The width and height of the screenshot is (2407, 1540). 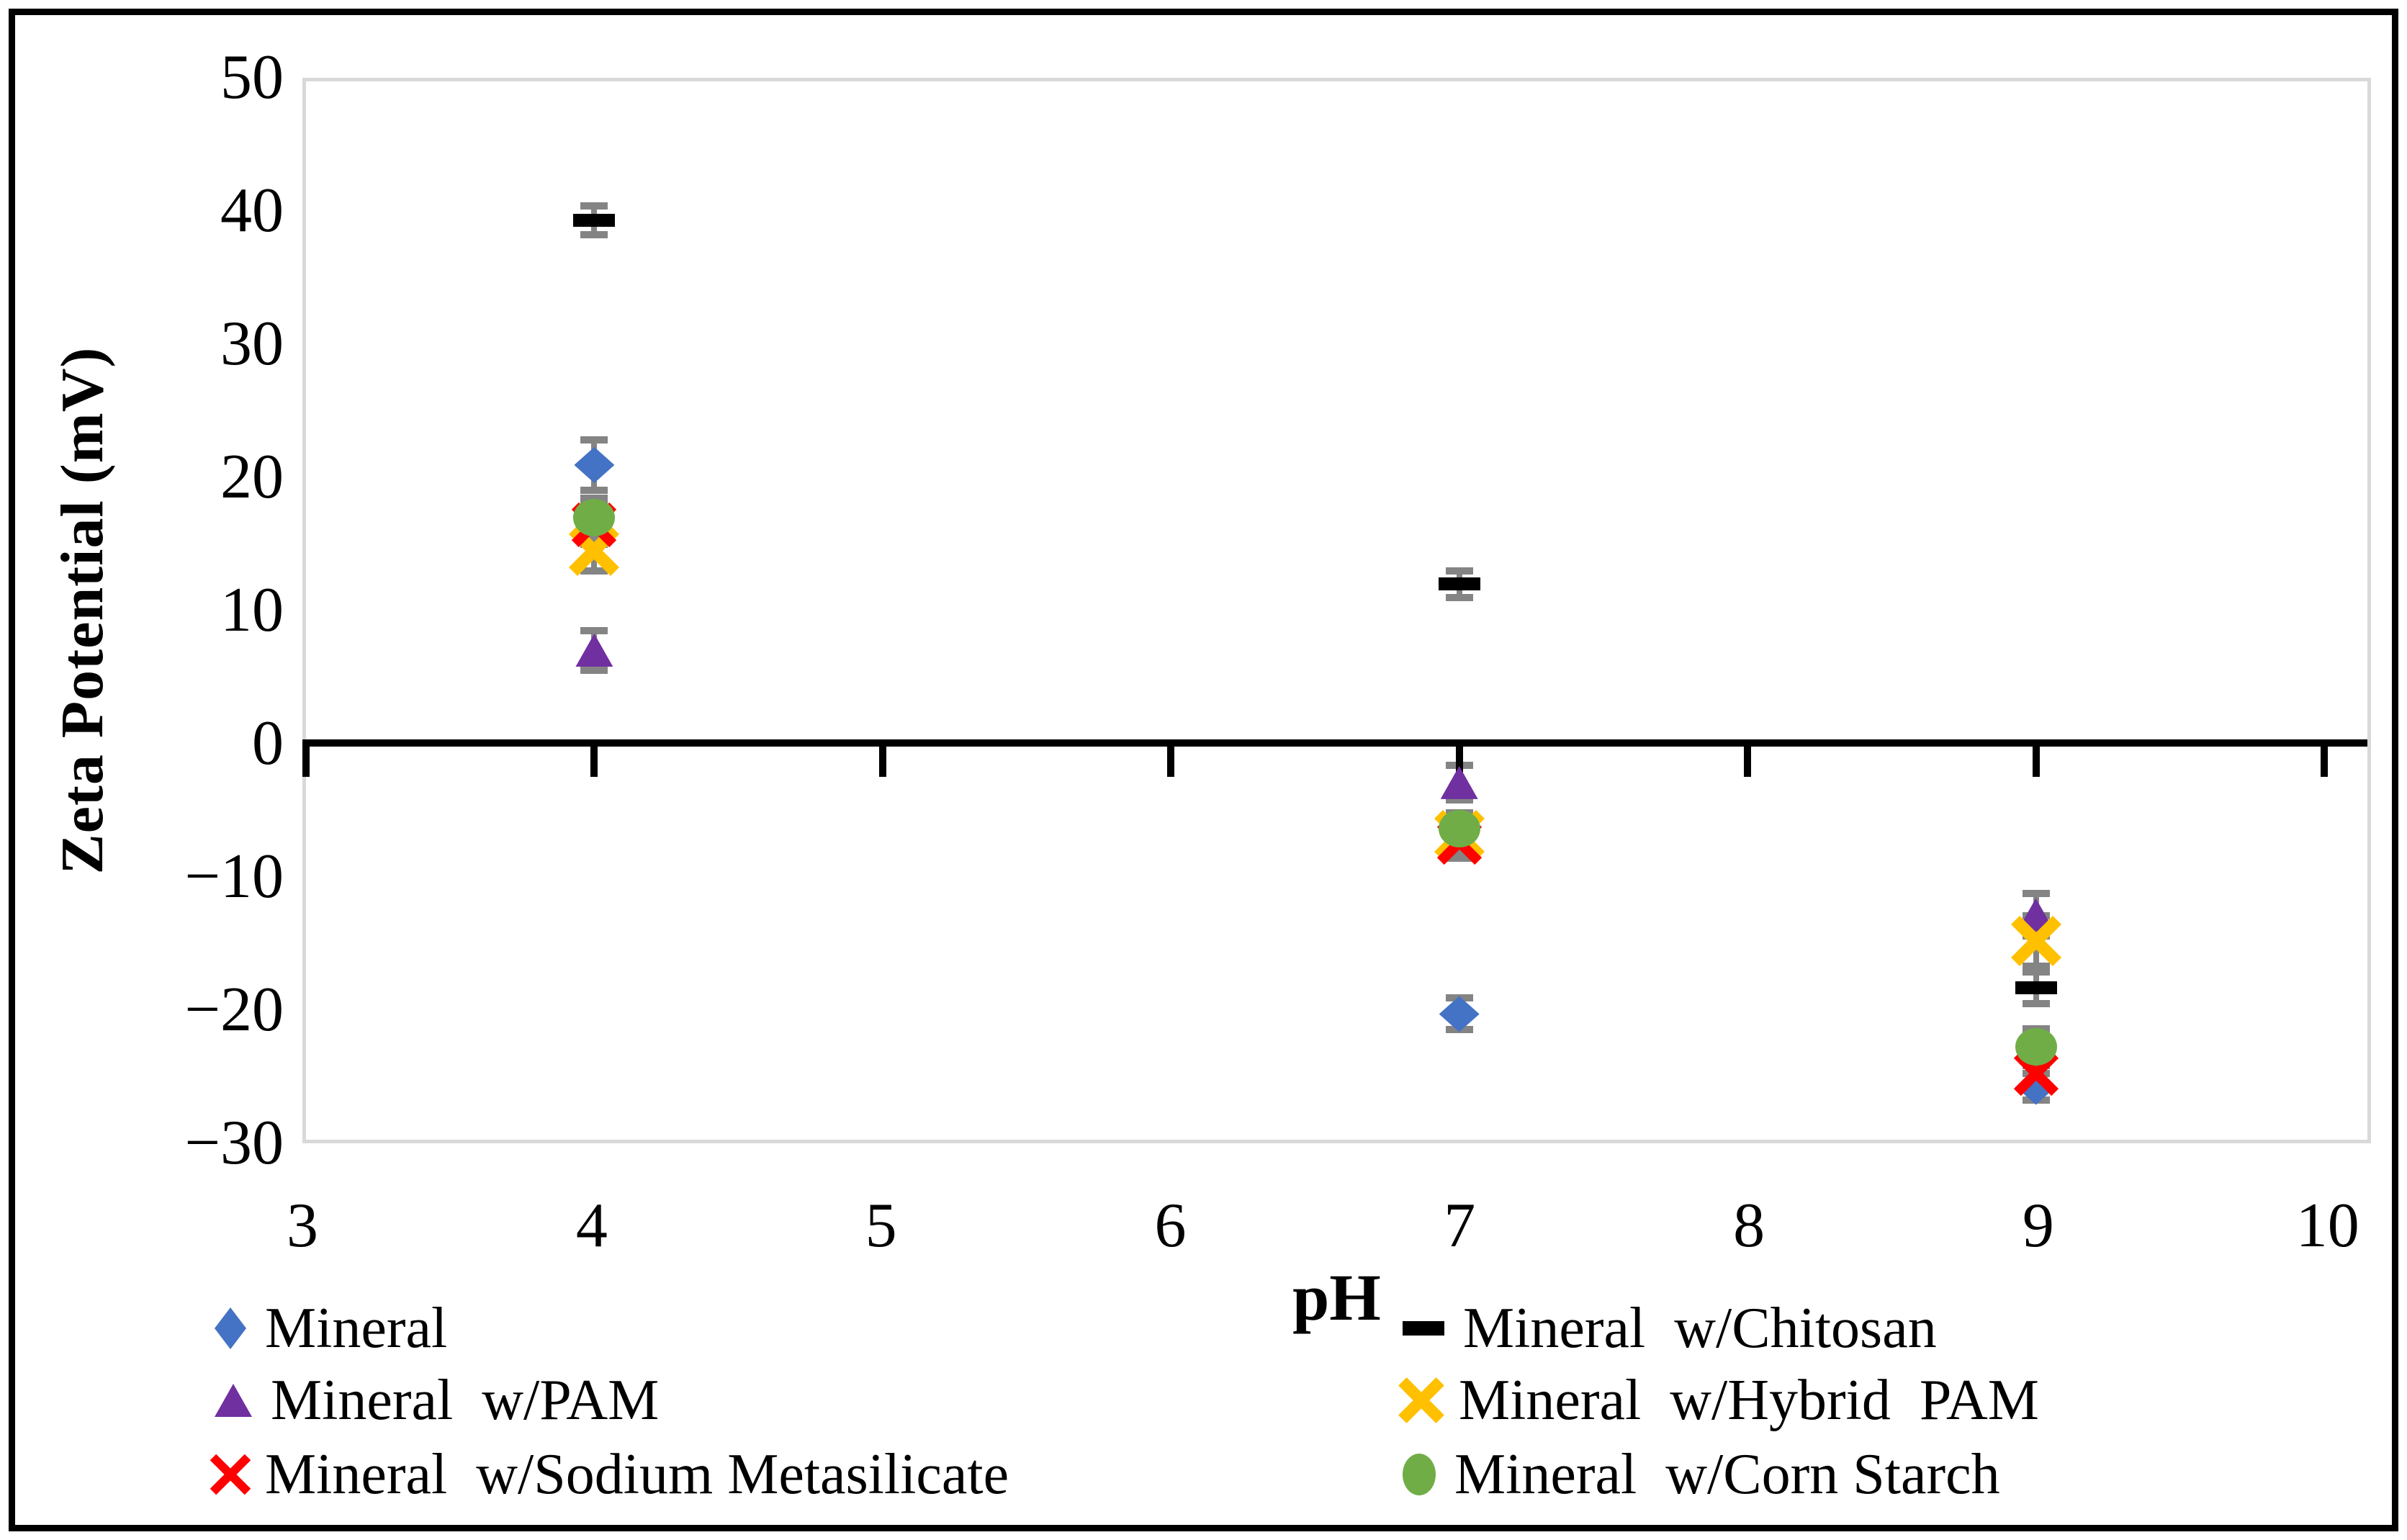 I want to click on error-bar-cap-mineral-w-pam-ph9, so click(x=2036, y=894).